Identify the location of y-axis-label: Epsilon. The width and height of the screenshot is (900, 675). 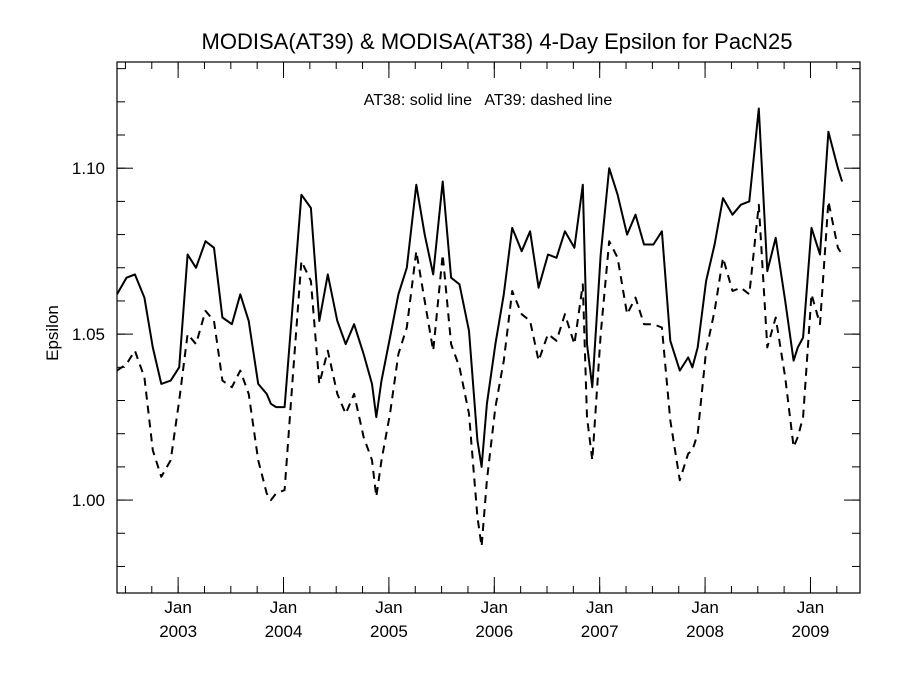
(52, 333).